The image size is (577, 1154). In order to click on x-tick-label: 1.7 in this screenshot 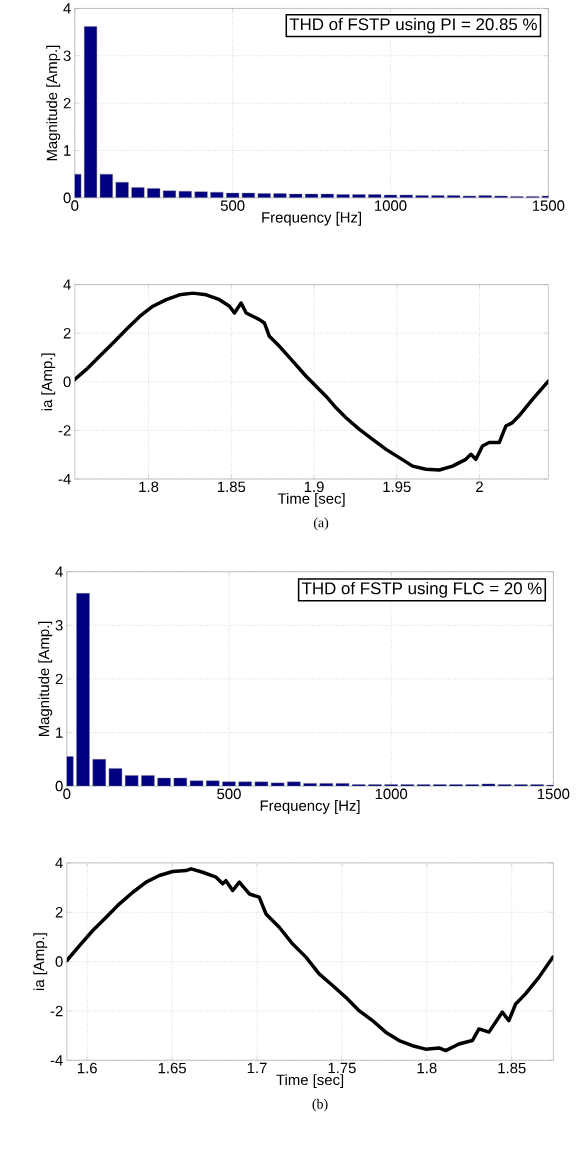, I will do `click(257, 1068)`.